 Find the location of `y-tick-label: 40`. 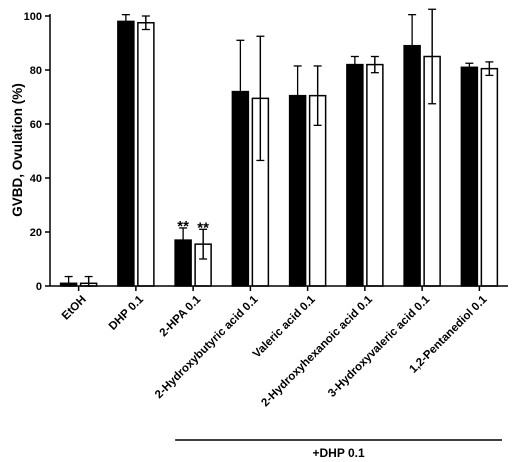

y-tick-label: 40 is located at coordinates (36, 179).